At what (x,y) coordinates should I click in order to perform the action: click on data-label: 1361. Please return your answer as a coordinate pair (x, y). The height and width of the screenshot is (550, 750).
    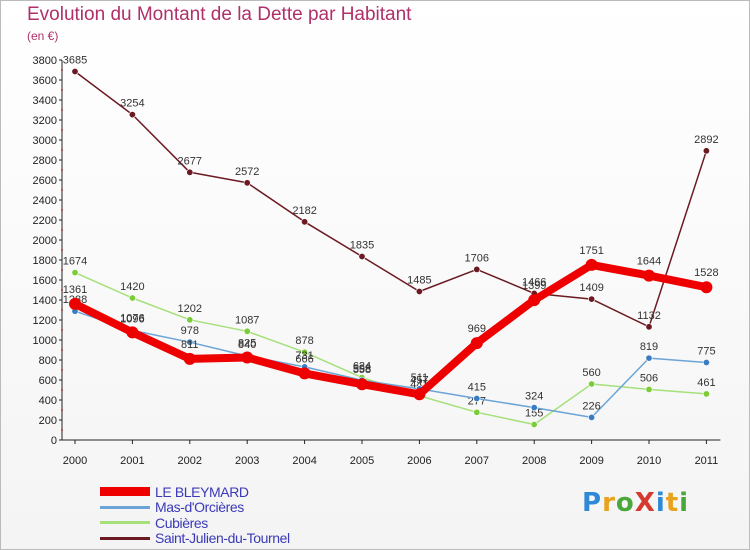
    Looking at the image, I should click on (75, 290).